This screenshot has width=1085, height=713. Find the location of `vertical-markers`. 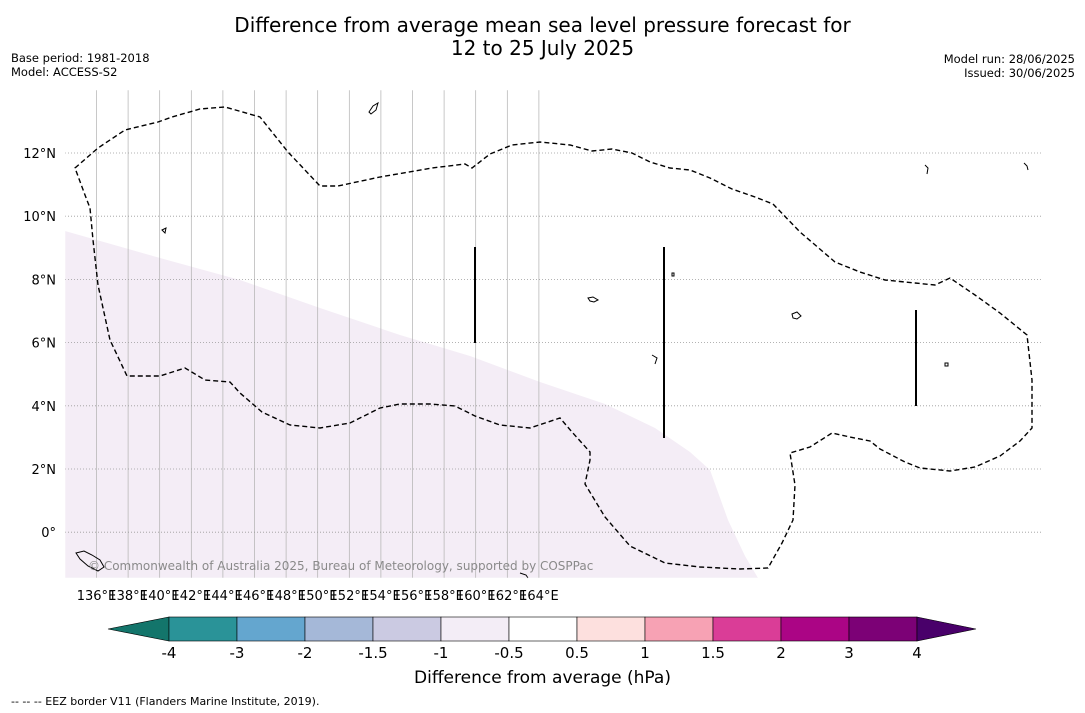

vertical-markers is located at coordinates (695, 342).